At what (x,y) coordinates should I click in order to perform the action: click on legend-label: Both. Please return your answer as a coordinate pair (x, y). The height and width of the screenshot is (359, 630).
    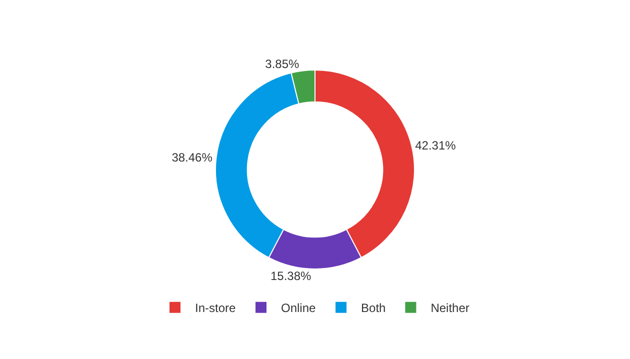
    Looking at the image, I should click on (373, 308).